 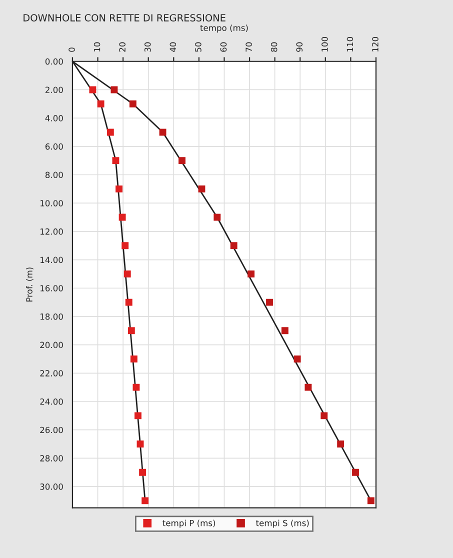 What do you see at coordinates (71, 50) in the screenshot?
I see `x-tick-label: 0` at bounding box center [71, 50].